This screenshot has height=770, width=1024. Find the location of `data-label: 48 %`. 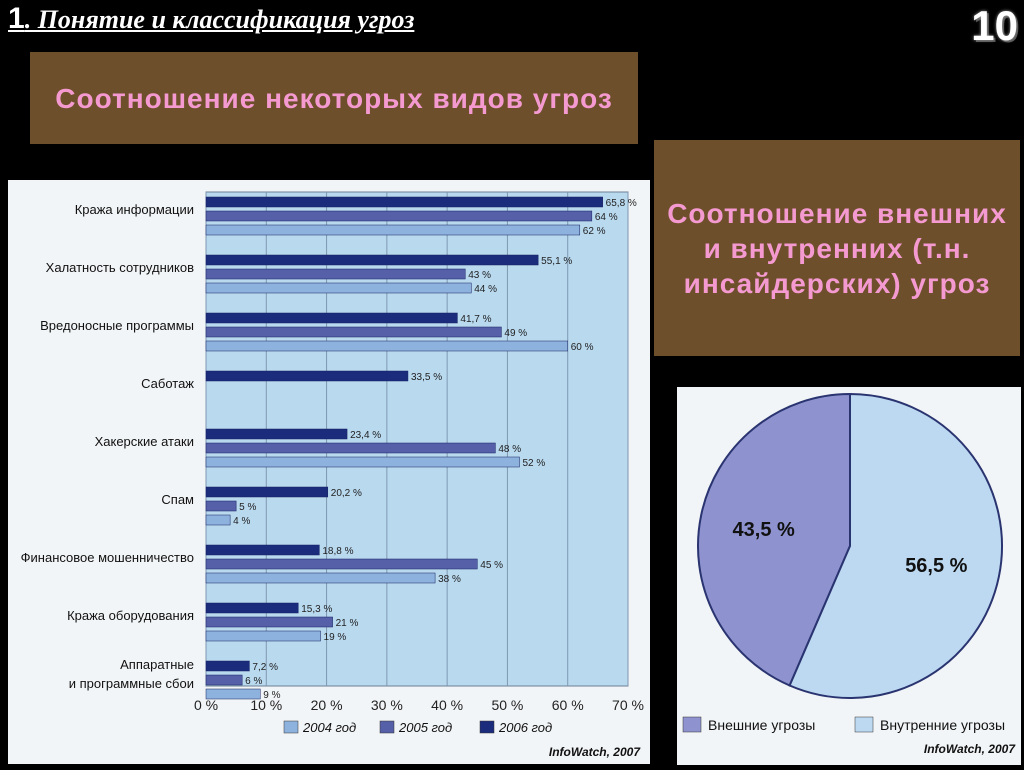

data-label: 48 % is located at coordinates (509, 449).